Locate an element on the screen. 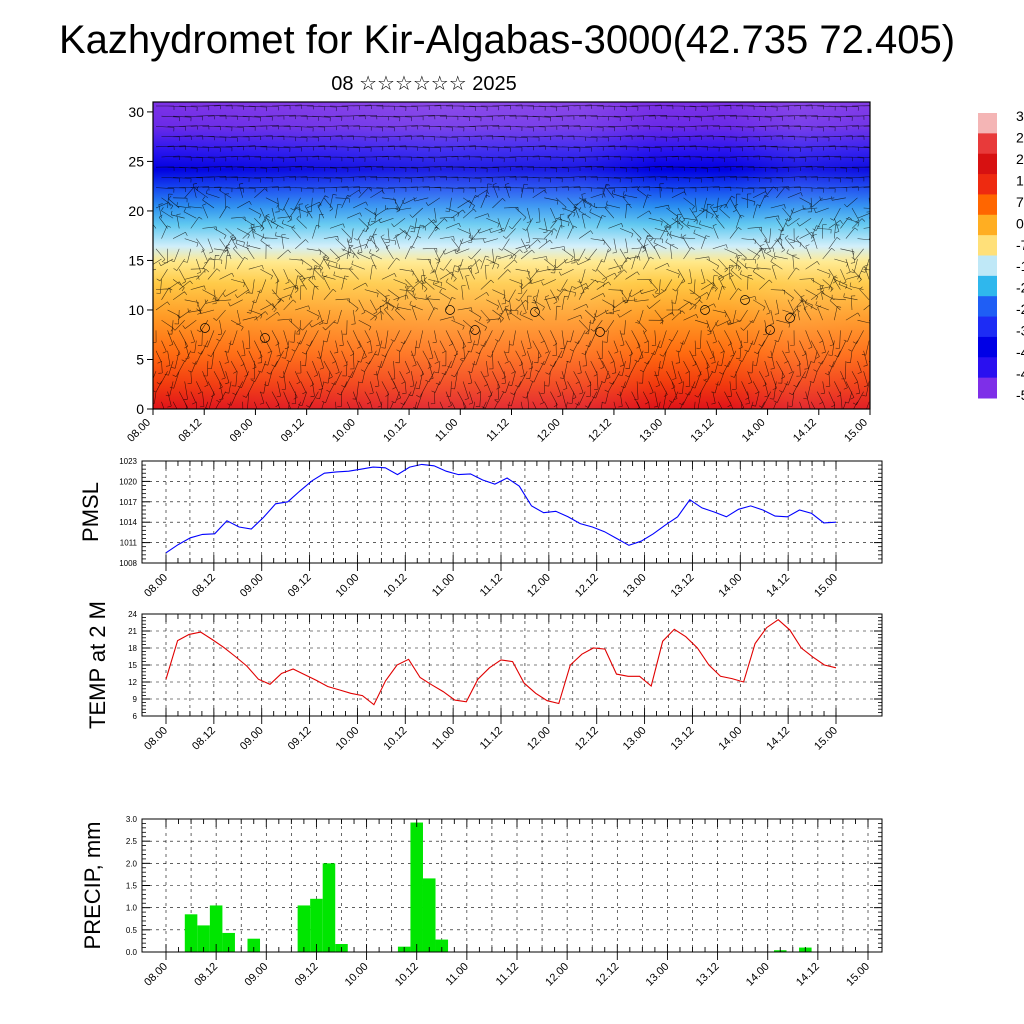  cs-xtick-label: 12.00 is located at coordinates (549, 431).